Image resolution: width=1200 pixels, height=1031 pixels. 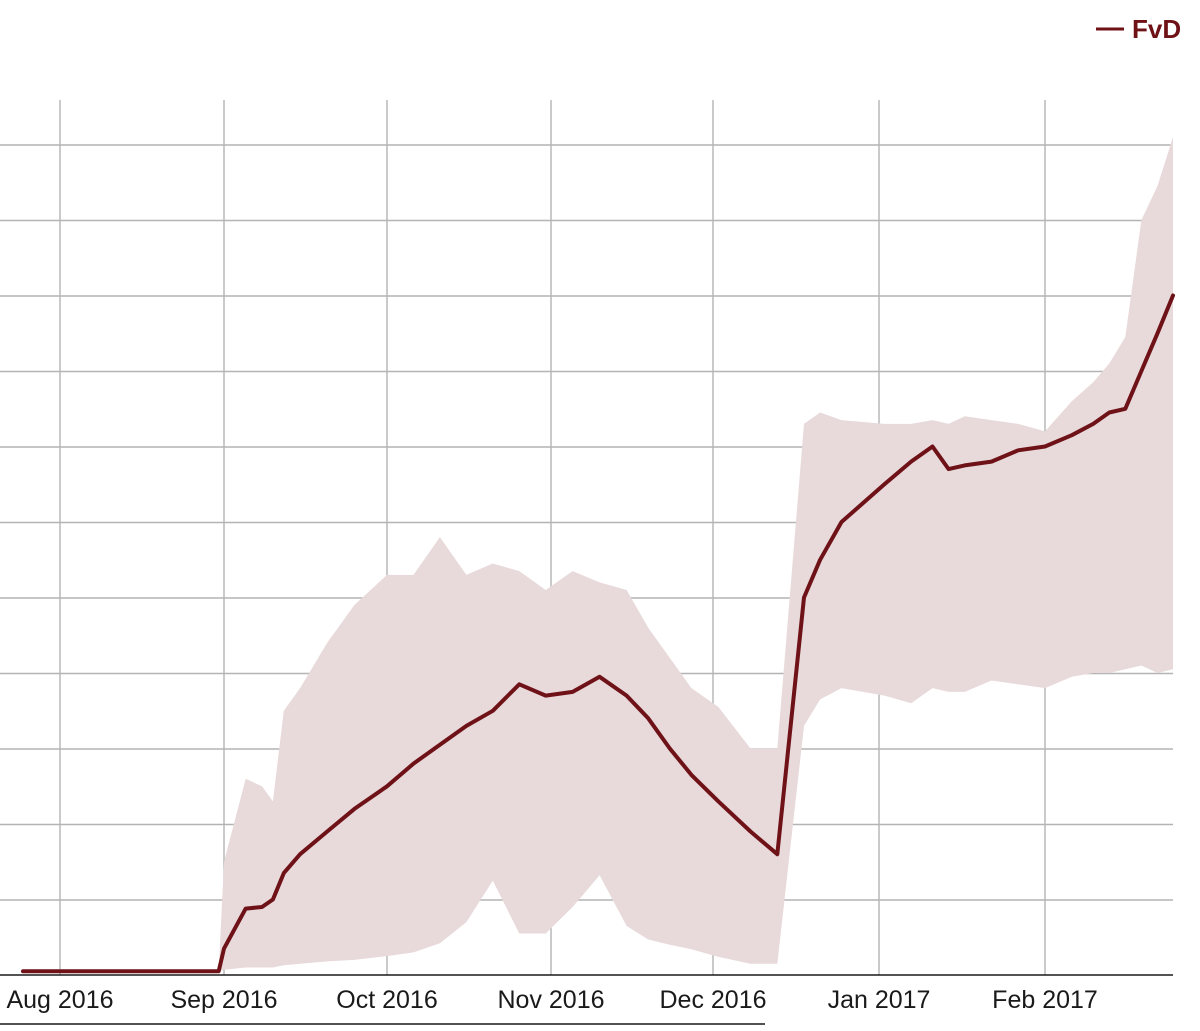 I want to click on legend: FvD, so click(x=1138, y=29).